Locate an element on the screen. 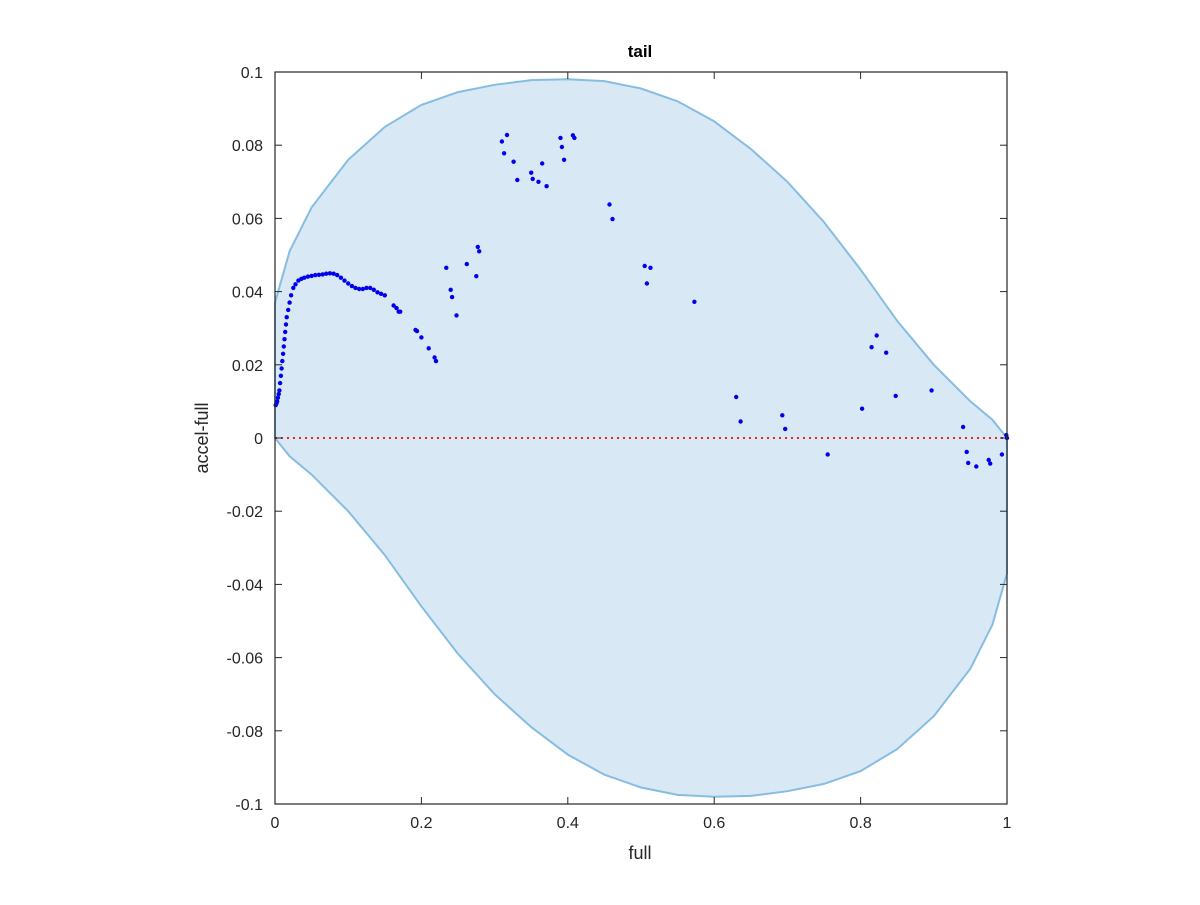 The width and height of the screenshot is (1200, 905). y-tick-label: 0.06 is located at coordinates (247, 219).